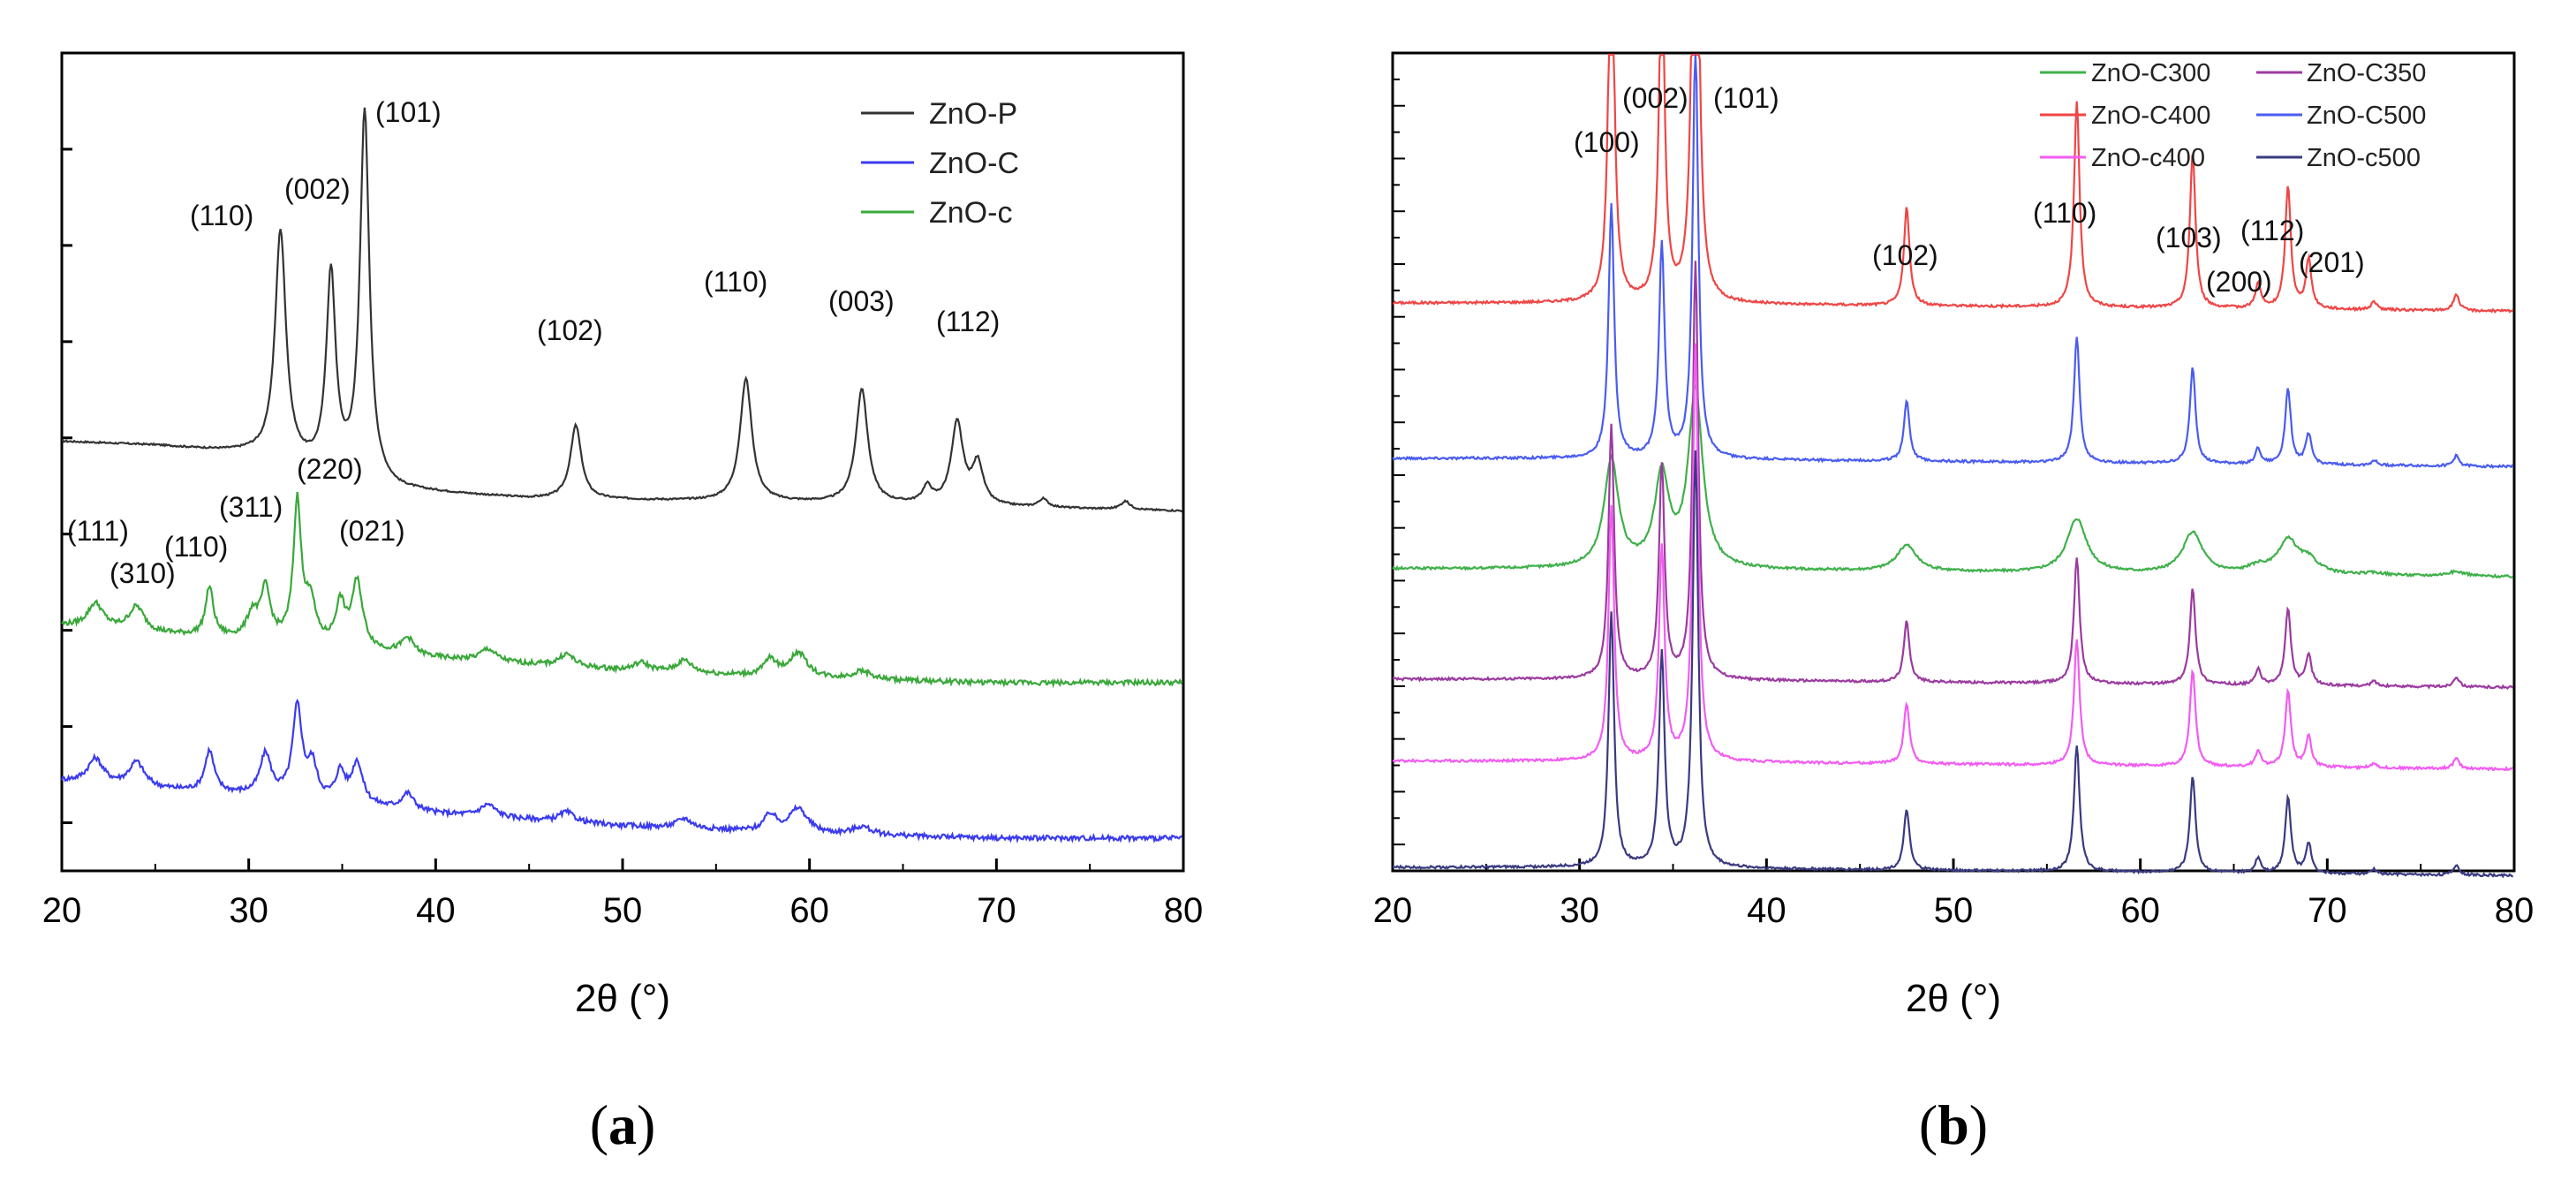 This screenshot has height=1195, width=2576. I want to click on peak-label-021: (021), so click(372, 531).